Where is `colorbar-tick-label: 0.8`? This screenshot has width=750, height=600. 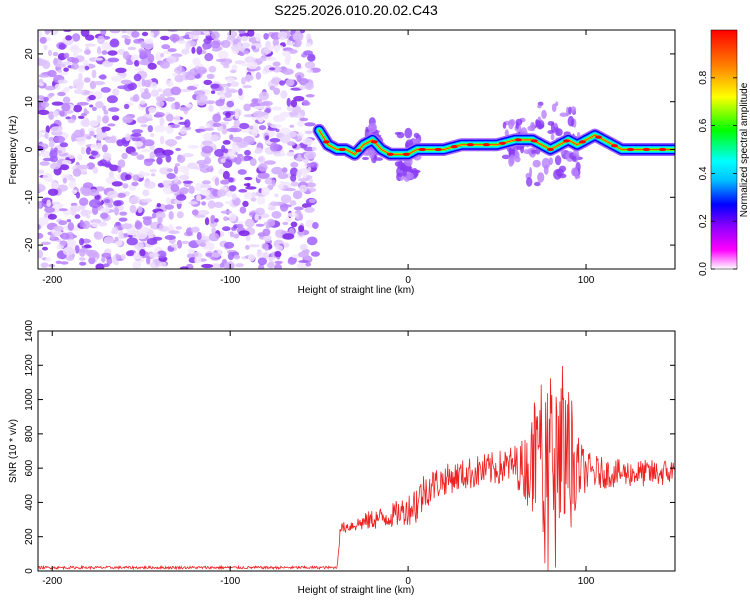 colorbar-tick-label: 0.8 is located at coordinates (703, 77).